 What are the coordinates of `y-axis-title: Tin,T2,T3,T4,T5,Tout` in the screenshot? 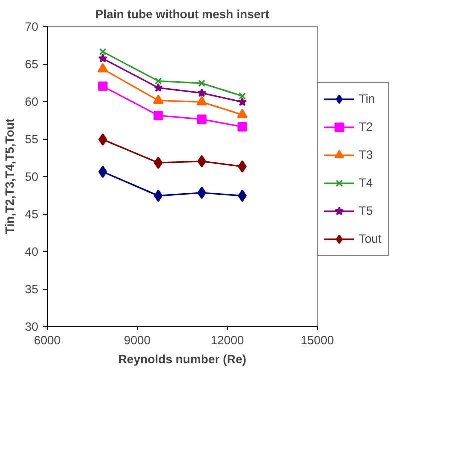 It's located at (10, 176).